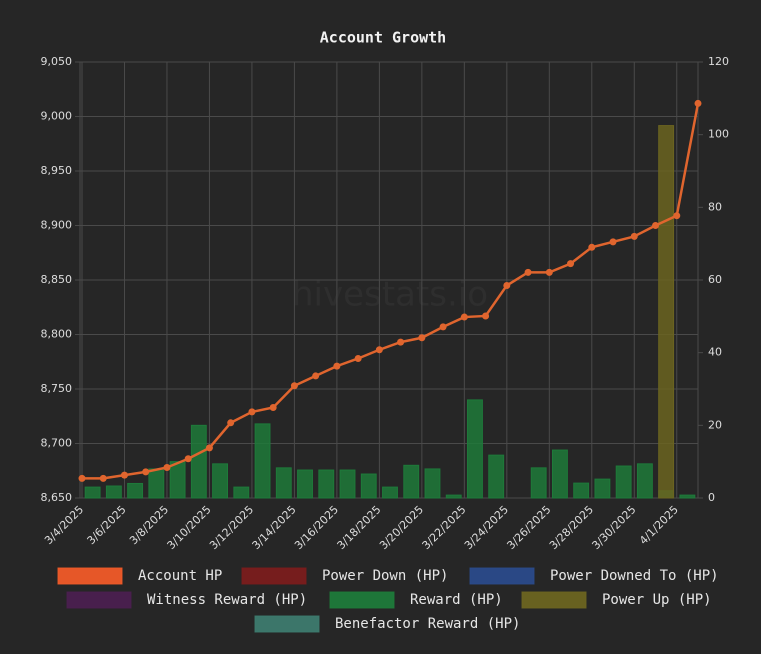 This screenshot has height=654, width=761. I want to click on y2-tick-label: 120, so click(718, 61).